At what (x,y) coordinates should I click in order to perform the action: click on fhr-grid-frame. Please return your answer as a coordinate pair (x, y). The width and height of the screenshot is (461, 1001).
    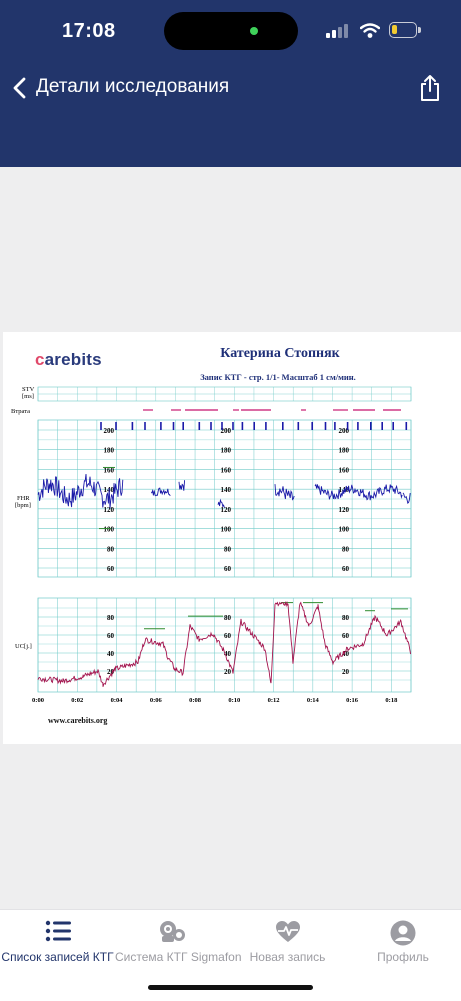
    Looking at the image, I should click on (224, 498).